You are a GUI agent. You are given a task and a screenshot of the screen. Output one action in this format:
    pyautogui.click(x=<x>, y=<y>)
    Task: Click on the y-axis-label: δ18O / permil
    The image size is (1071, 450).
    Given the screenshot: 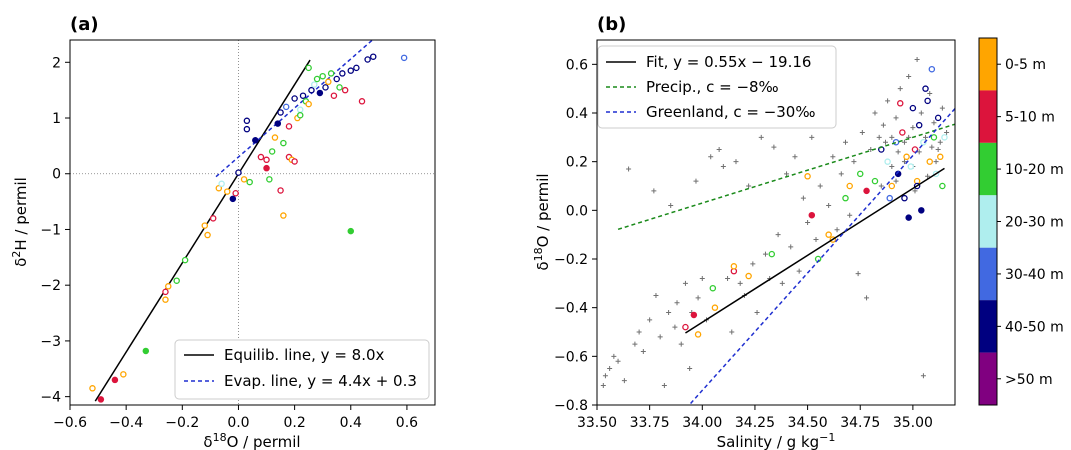 What is the action you would take?
    pyautogui.click(x=542, y=221)
    